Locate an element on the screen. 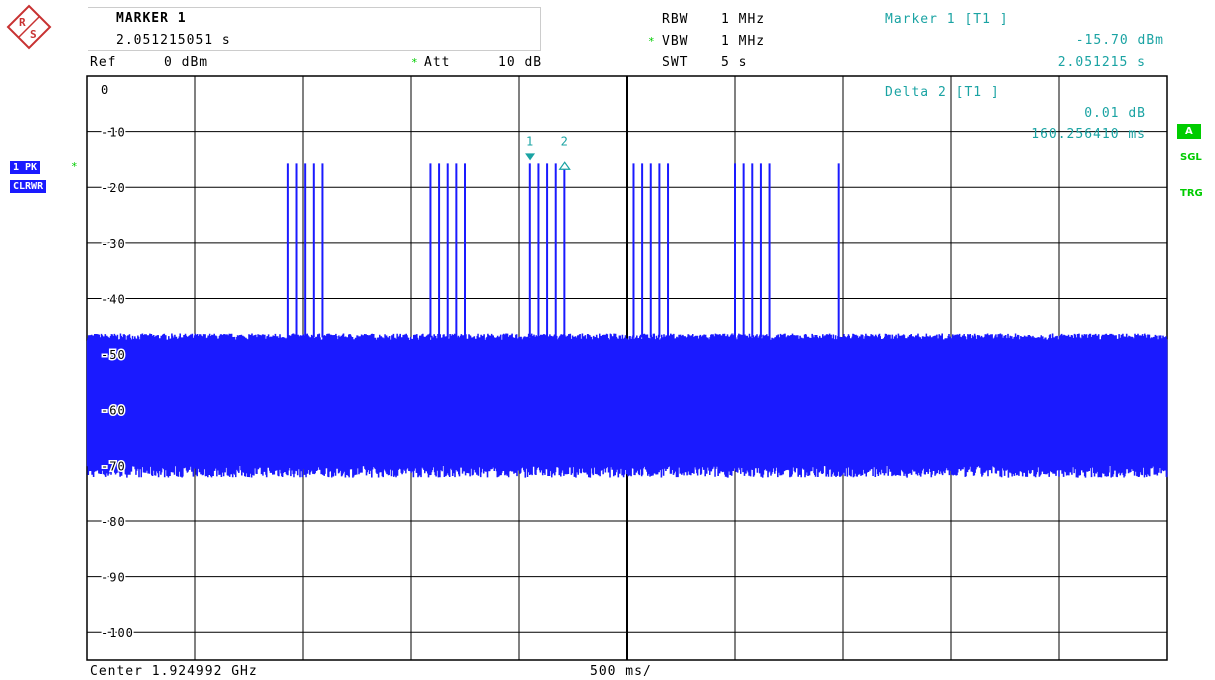 This screenshot has height=680, width=1215. delta-level: 0.01 dB is located at coordinates (1115, 113).